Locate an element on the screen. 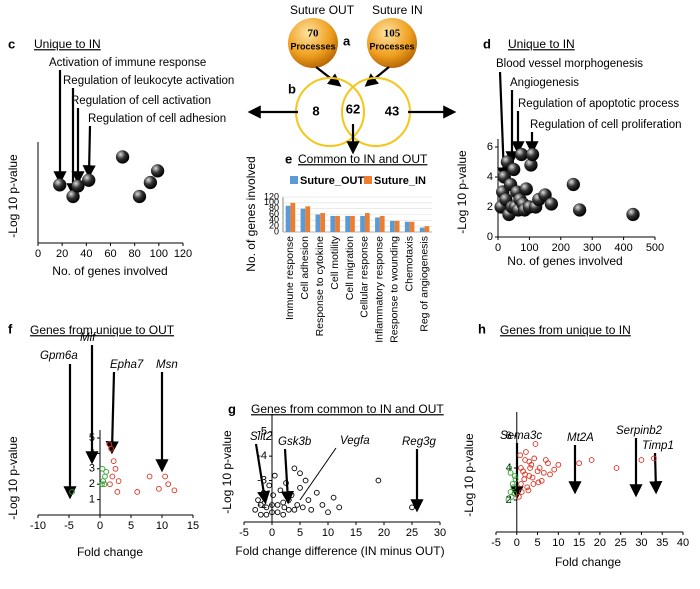  x-axis-label: Fold change is located at coordinates (588, 562).